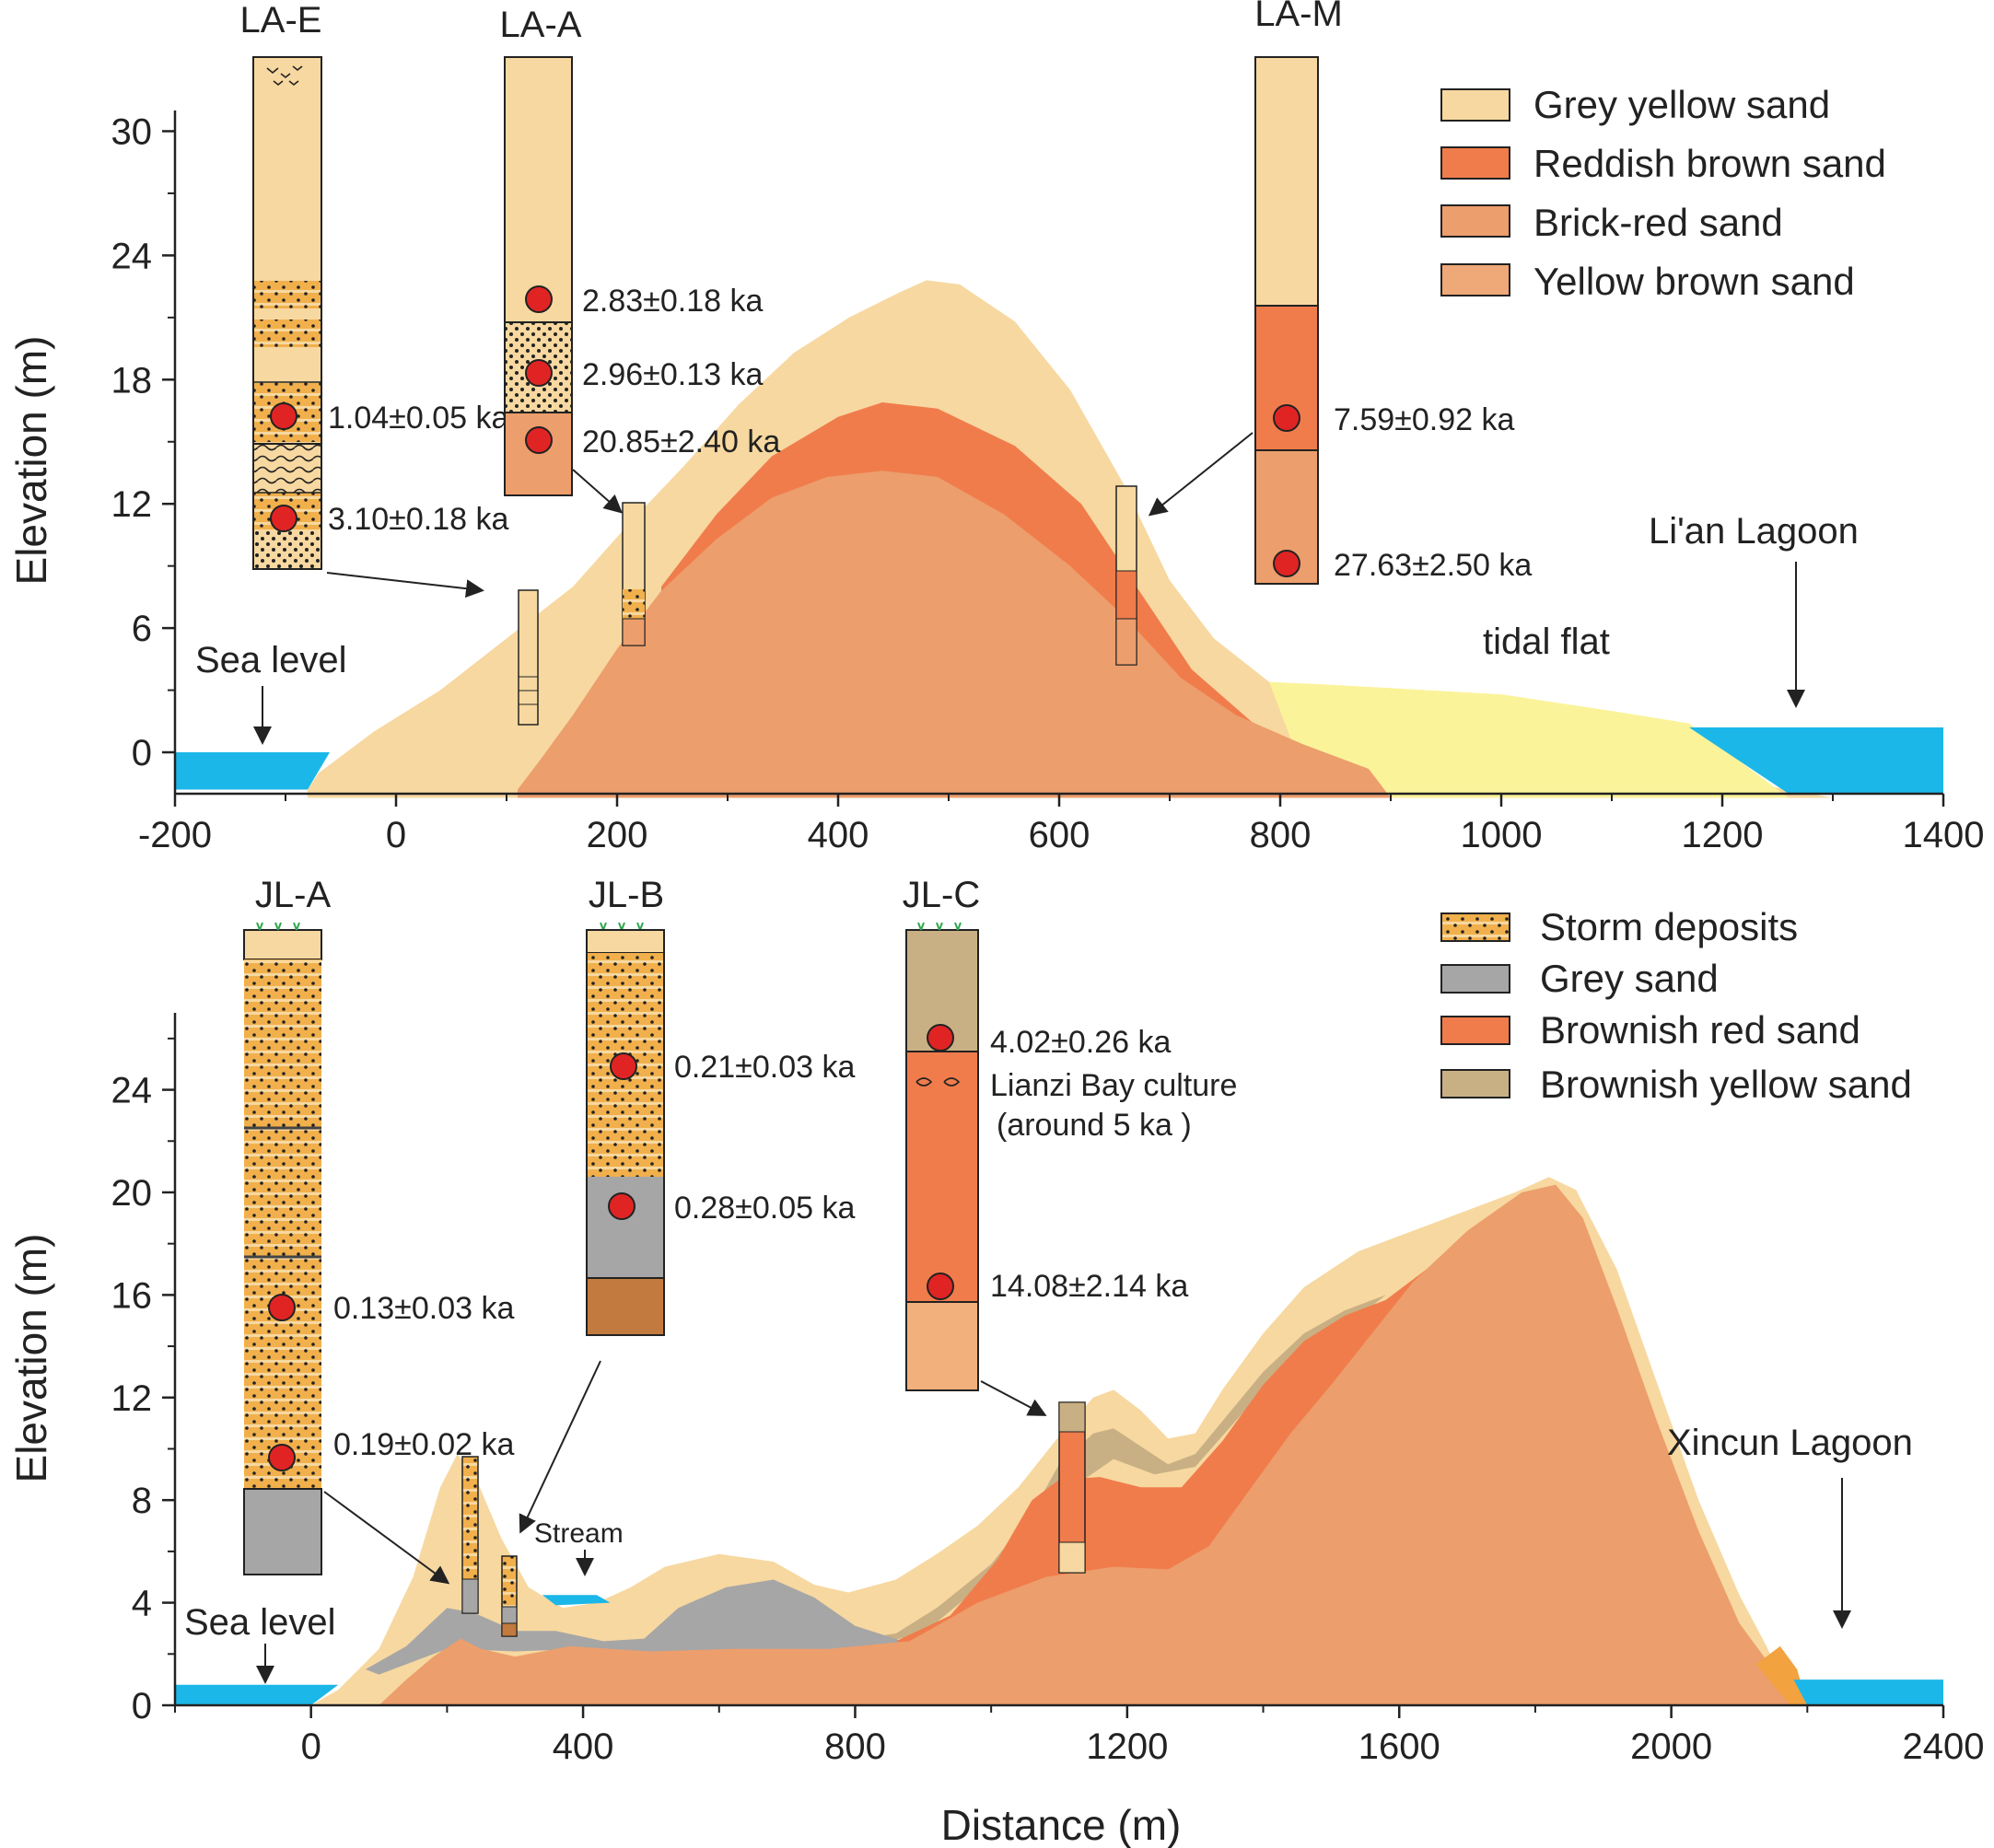 The image size is (1994, 1848). What do you see at coordinates (626, 895) in the screenshot?
I see `core-jl-b-title: JL-B` at bounding box center [626, 895].